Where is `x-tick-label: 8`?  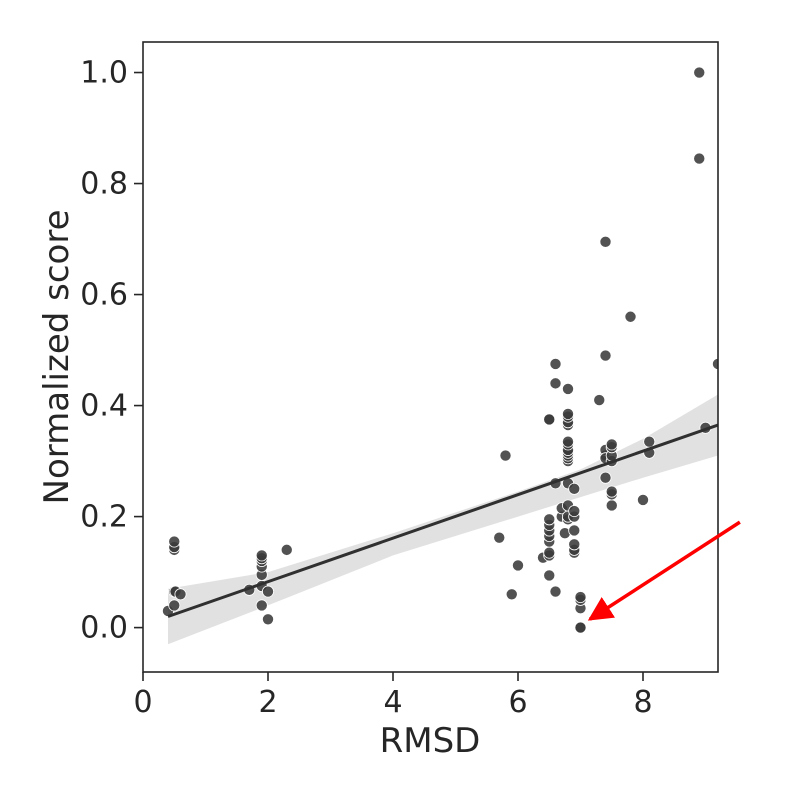 x-tick-label: 8 is located at coordinates (642, 702).